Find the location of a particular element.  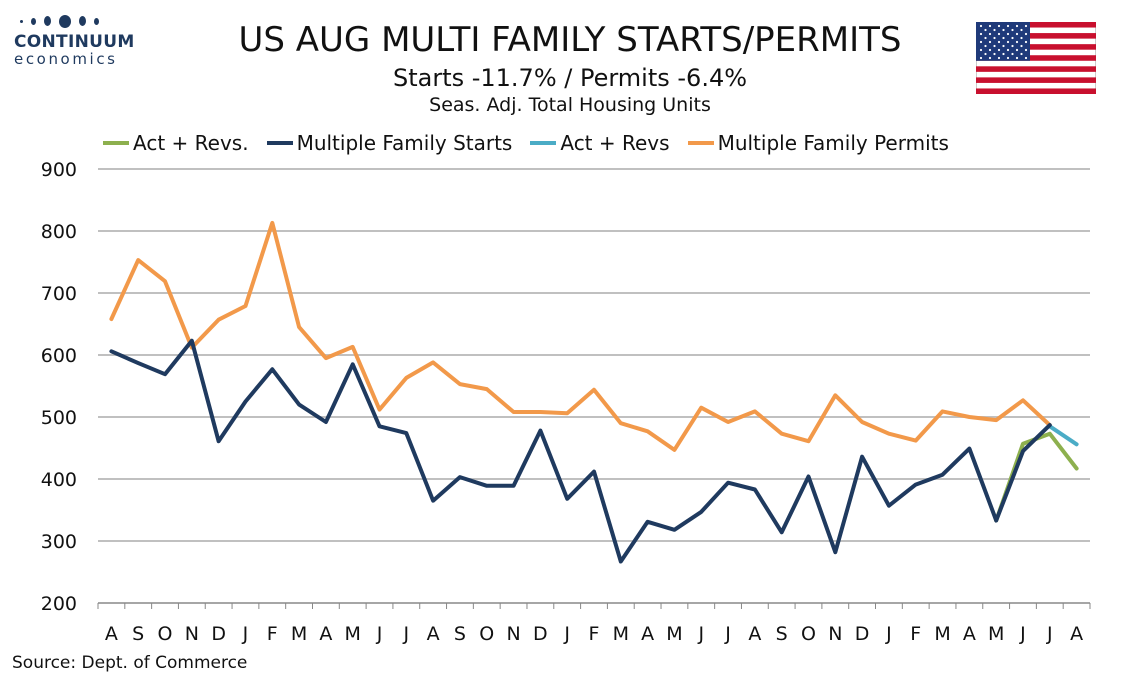

continuum-logo: CONTINUUM economics is located at coordinates (74, 41).